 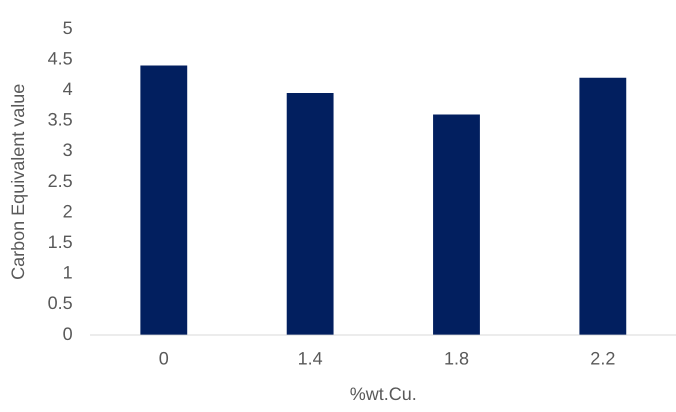 What do you see at coordinates (67, 334) in the screenshot?
I see `y-tick-label: 0` at bounding box center [67, 334].